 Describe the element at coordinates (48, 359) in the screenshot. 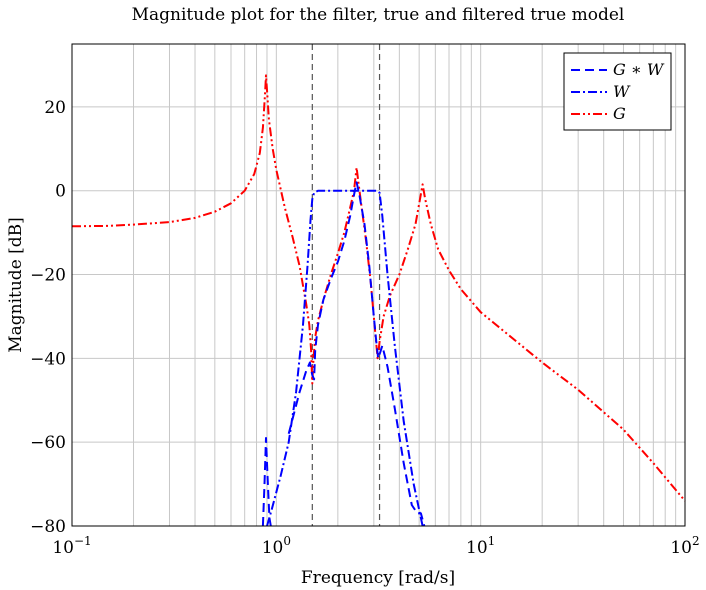

I see `y-tick-label: −40` at that location.